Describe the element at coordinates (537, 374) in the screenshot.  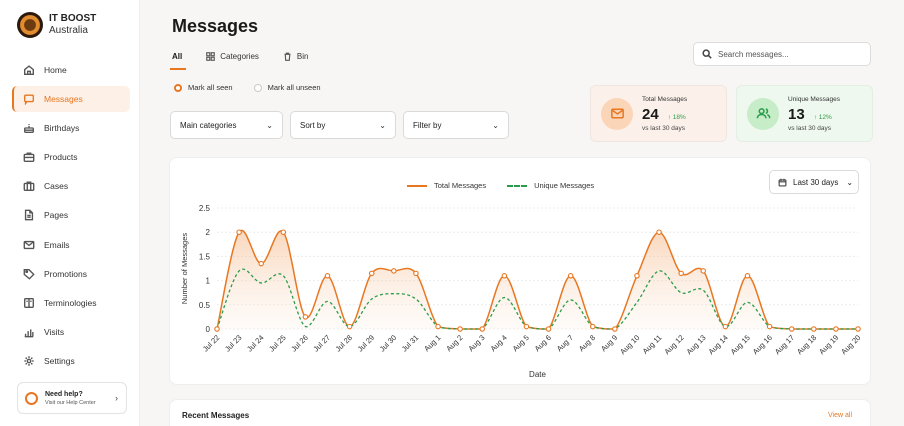
I see `x-axis-title: Date` at that location.